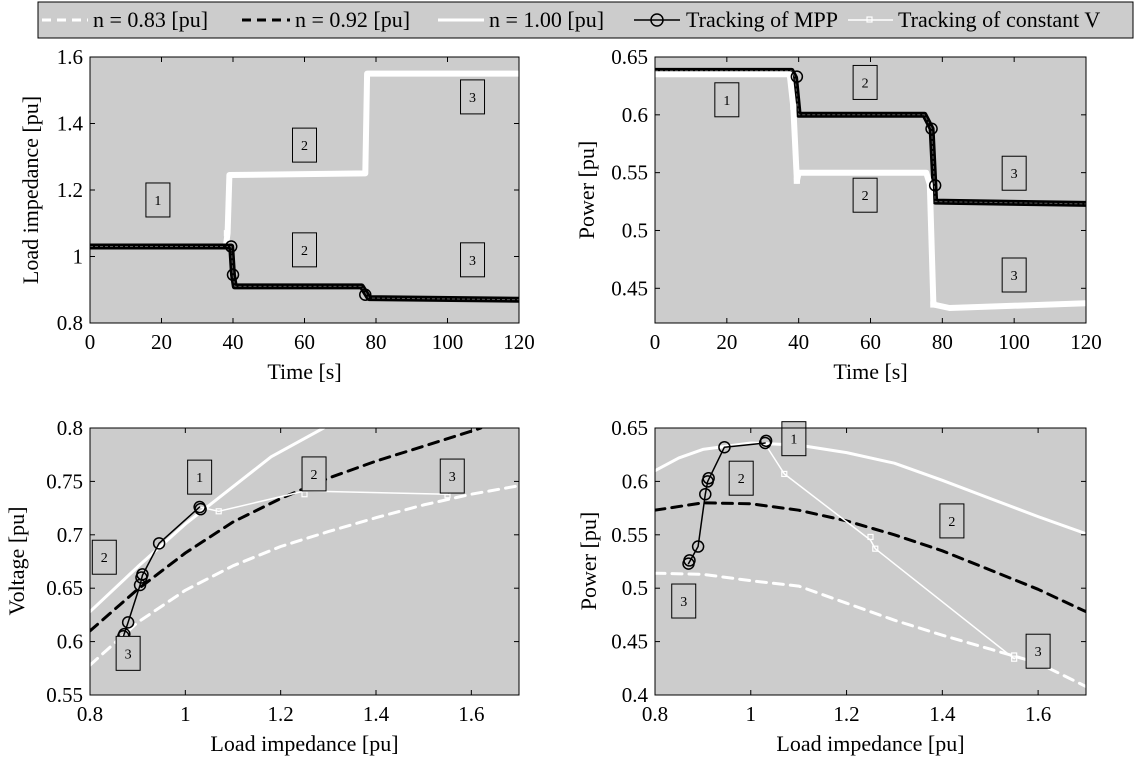 This screenshot has height=764, width=1135. I want to click on legend-marker-mpp, so click(657, 20).